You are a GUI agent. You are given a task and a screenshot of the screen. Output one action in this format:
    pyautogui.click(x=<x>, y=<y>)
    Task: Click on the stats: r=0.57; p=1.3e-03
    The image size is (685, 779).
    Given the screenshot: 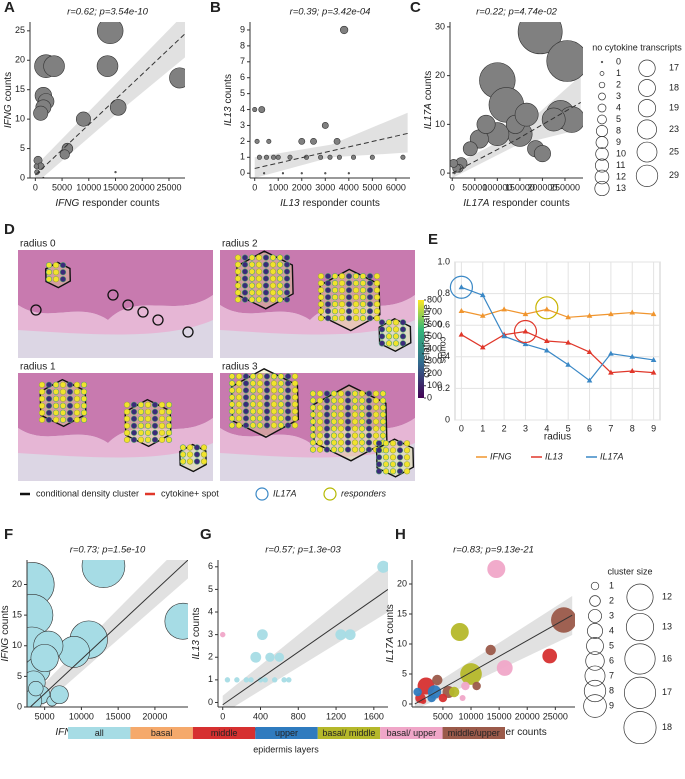 What is the action you would take?
    pyautogui.click(x=303, y=550)
    